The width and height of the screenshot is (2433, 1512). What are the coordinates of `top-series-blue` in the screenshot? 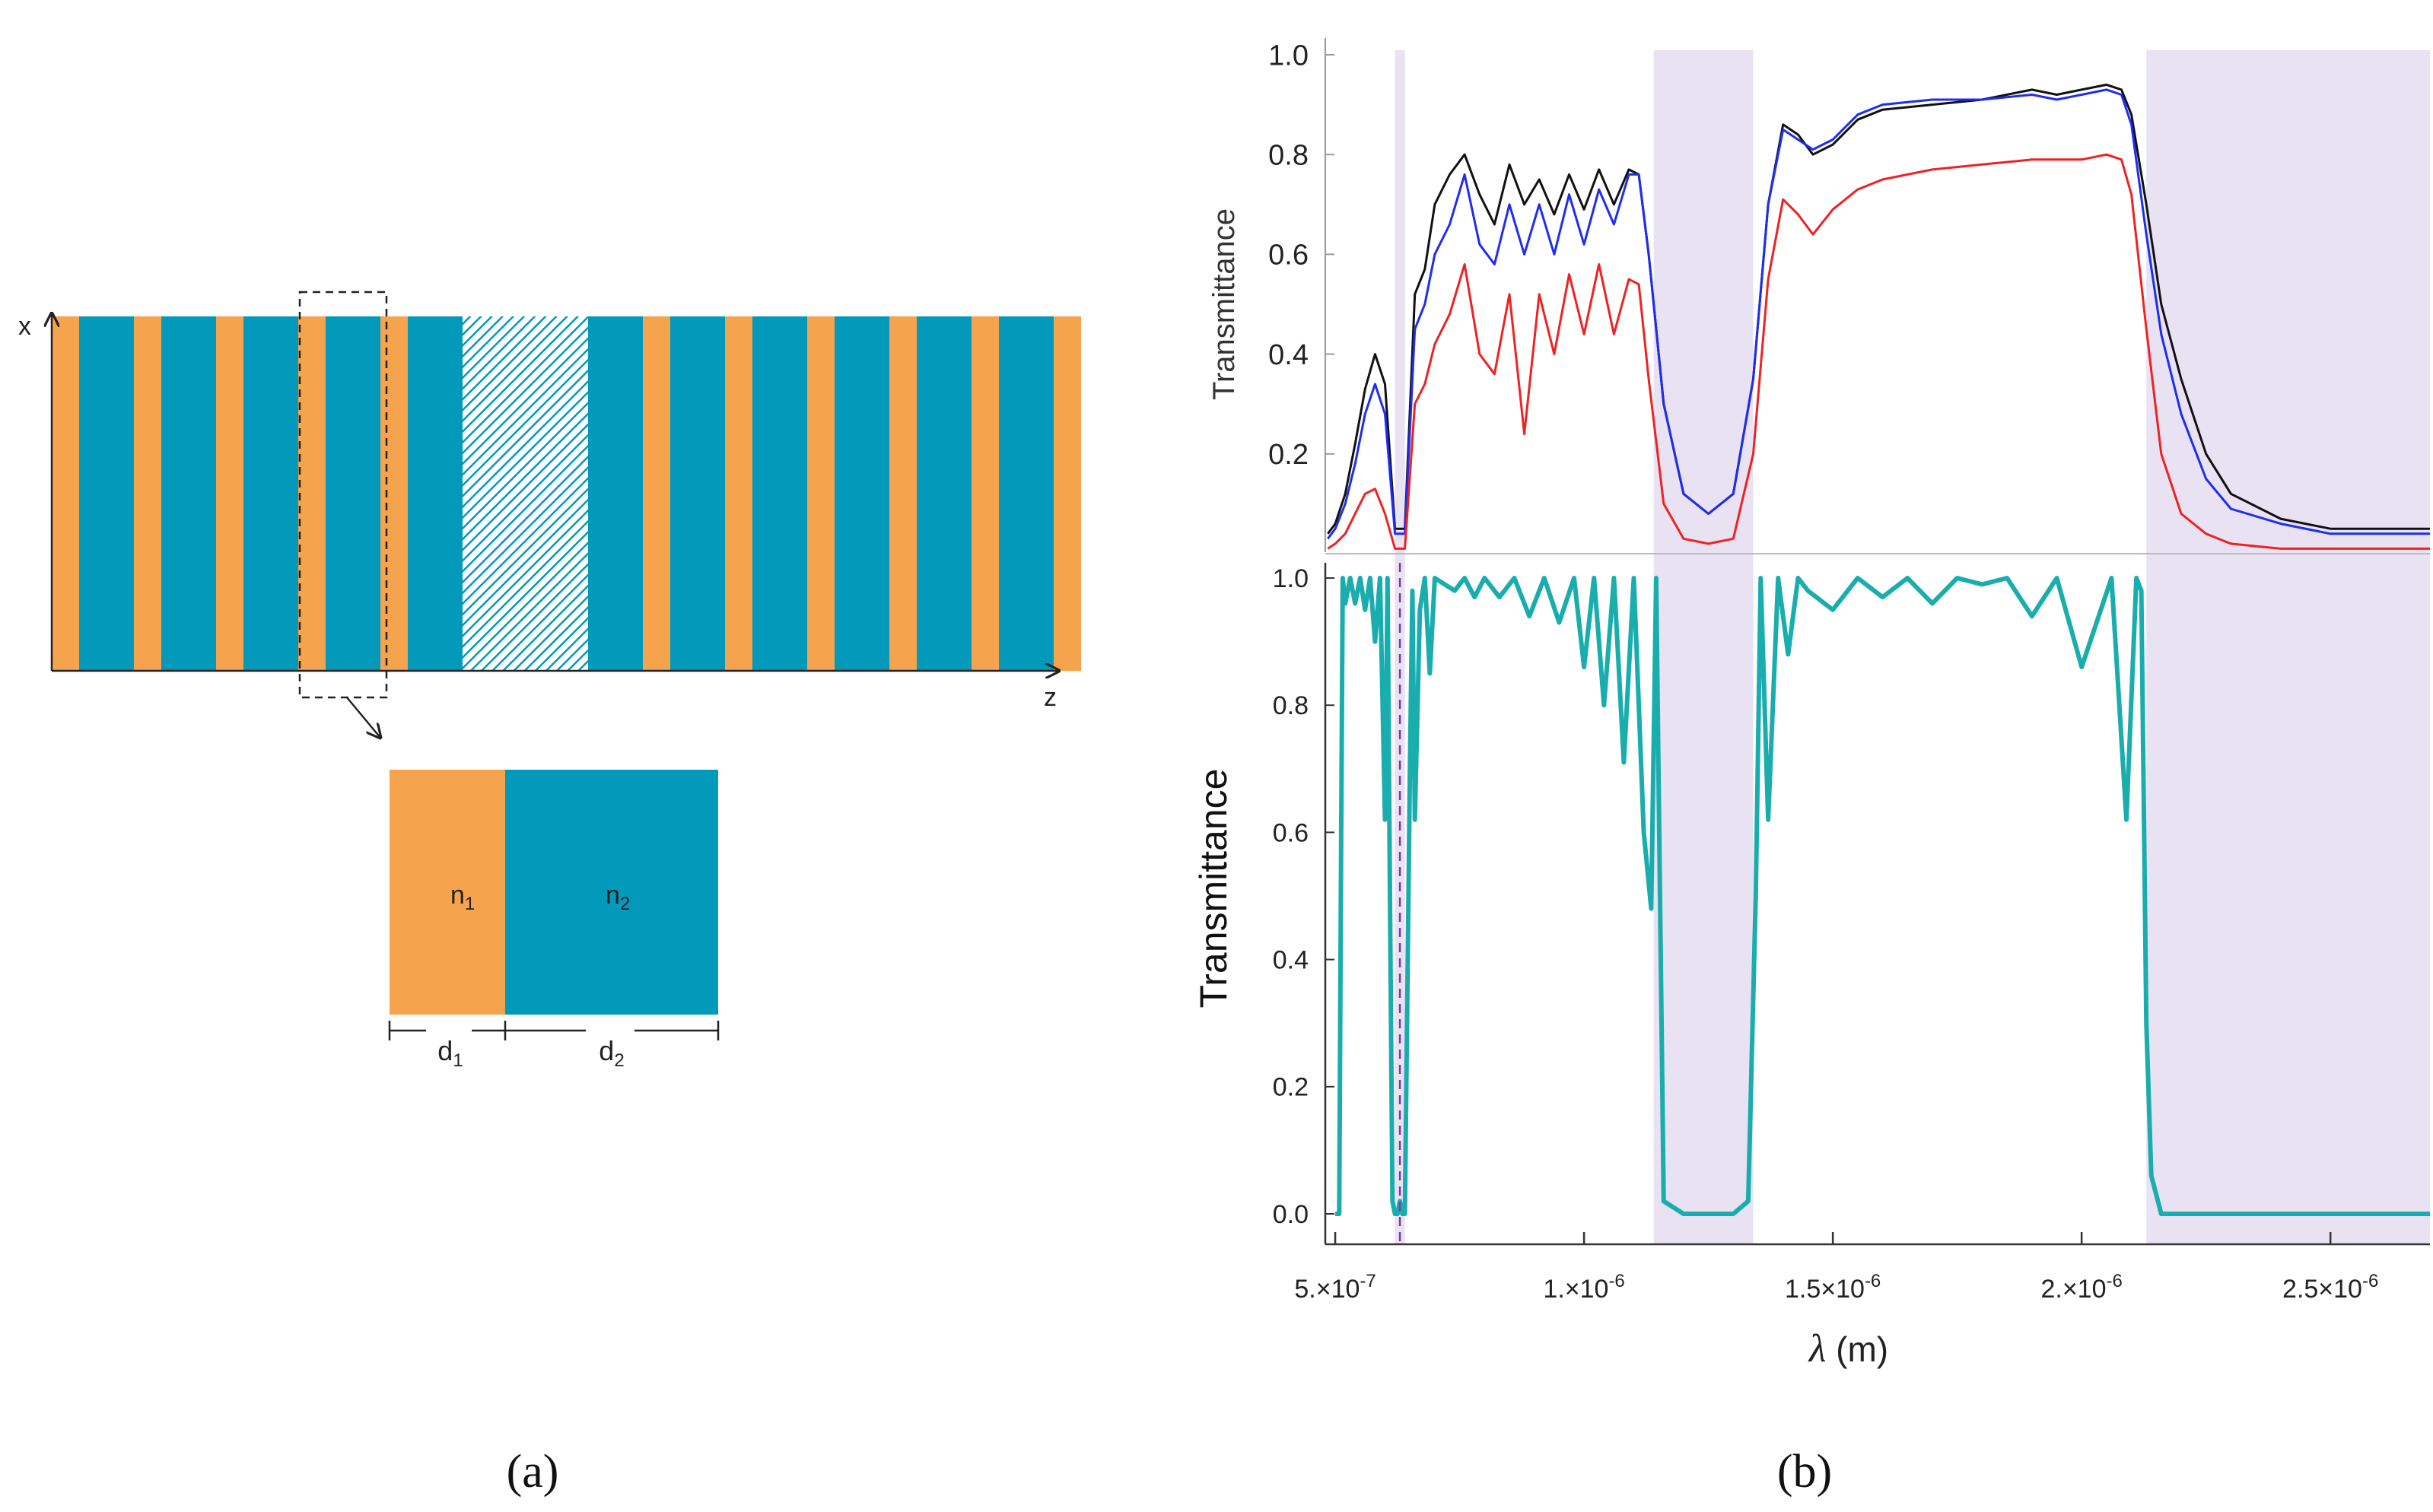 It's located at (1878, 314).